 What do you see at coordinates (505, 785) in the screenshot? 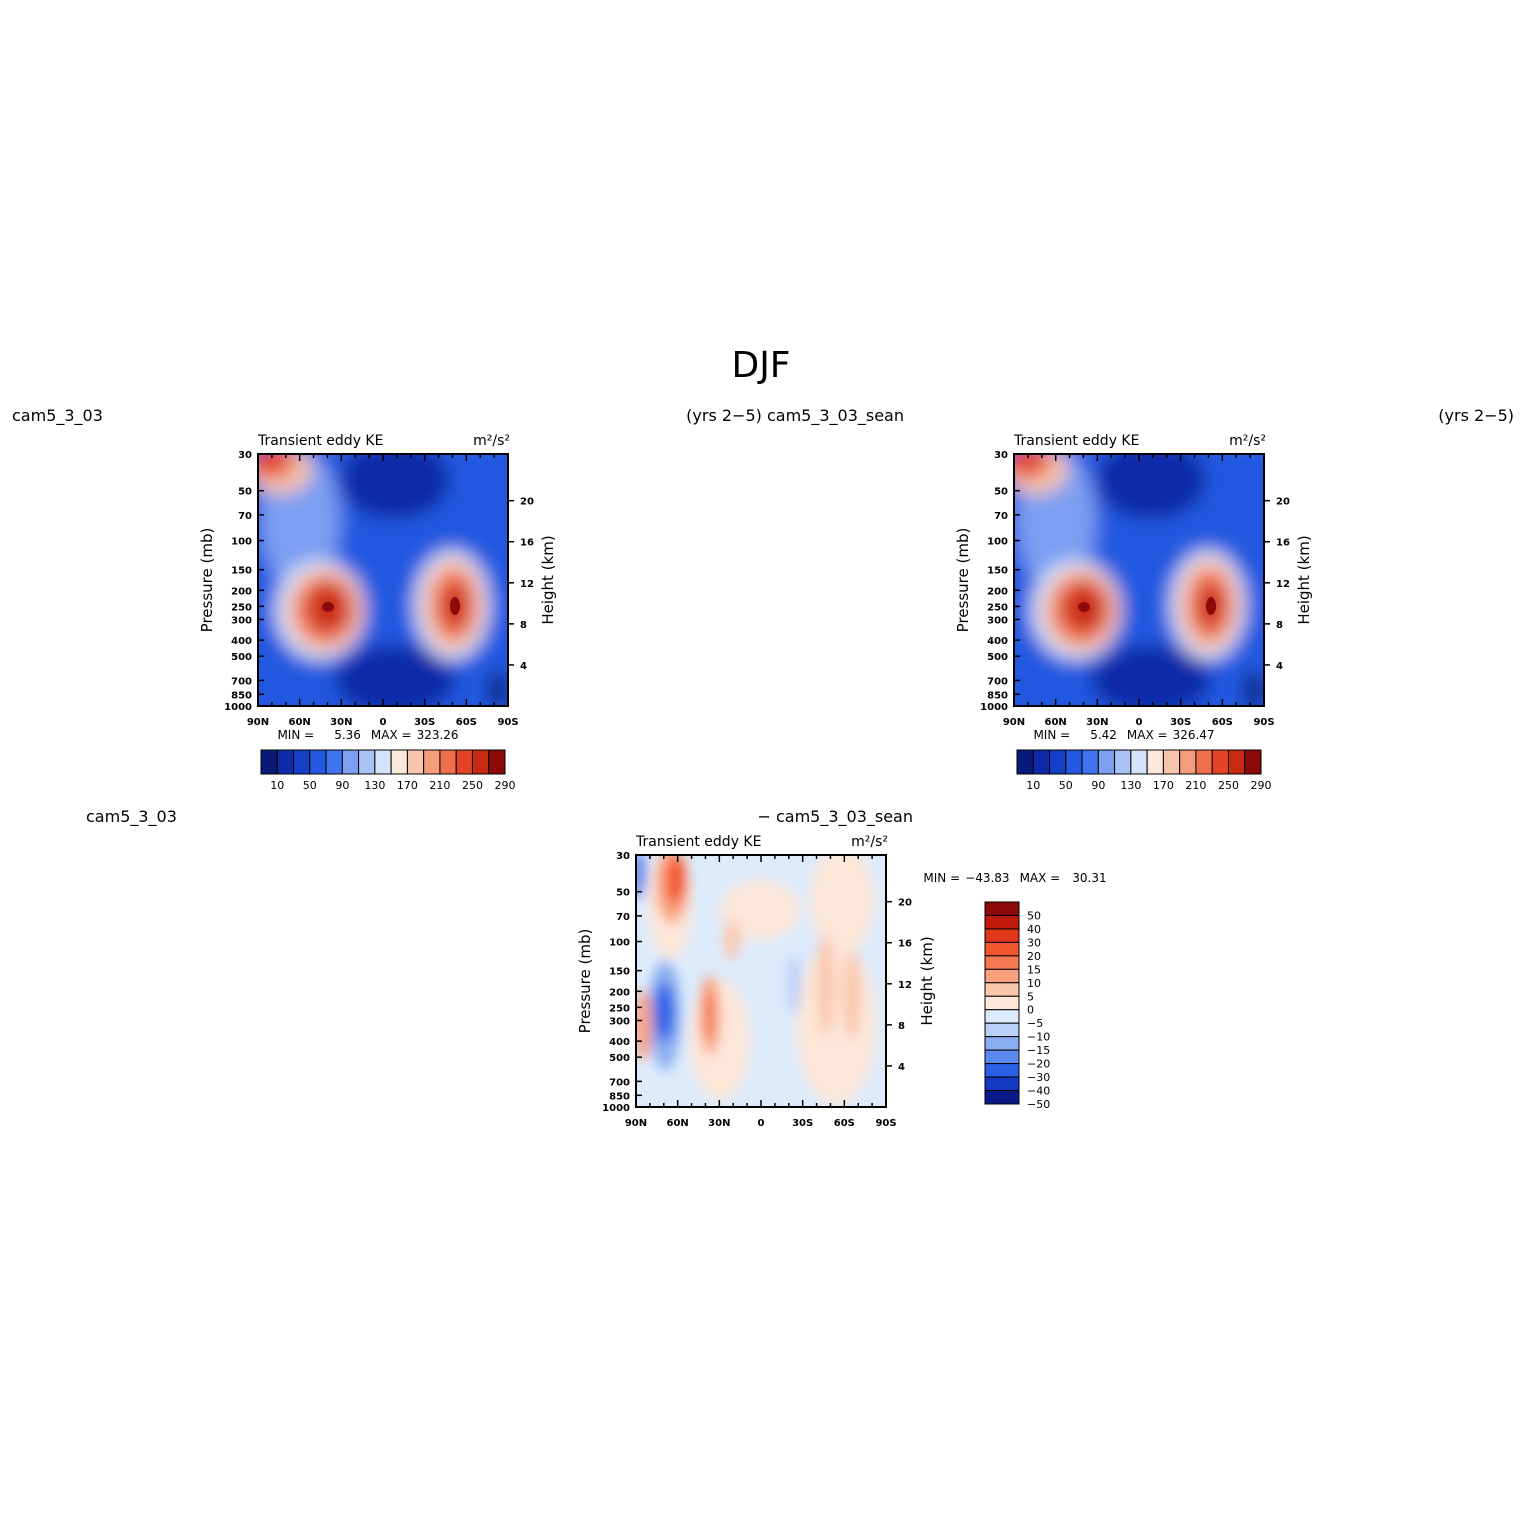
I see `colorbar-label: 290` at bounding box center [505, 785].